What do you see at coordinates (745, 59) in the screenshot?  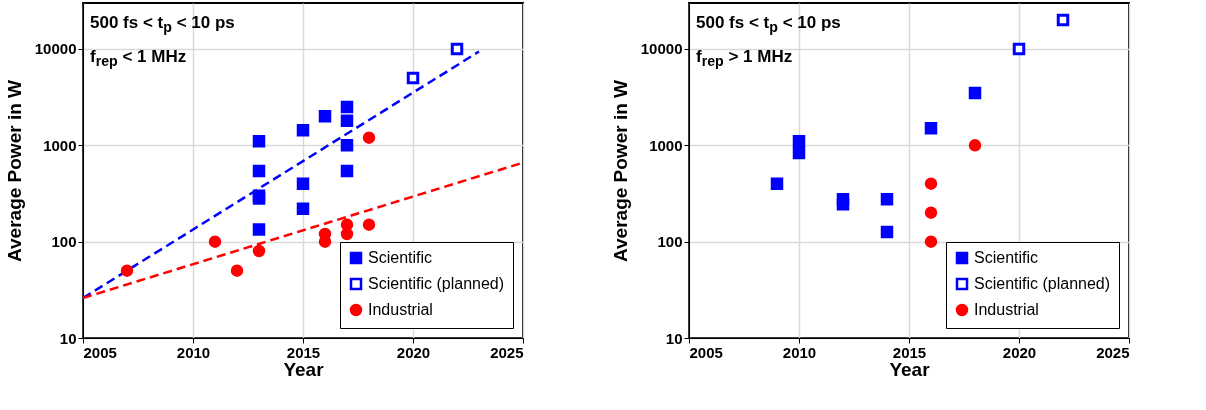 I see `annotation: f$_{rep}$ > 1 MHz` at bounding box center [745, 59].